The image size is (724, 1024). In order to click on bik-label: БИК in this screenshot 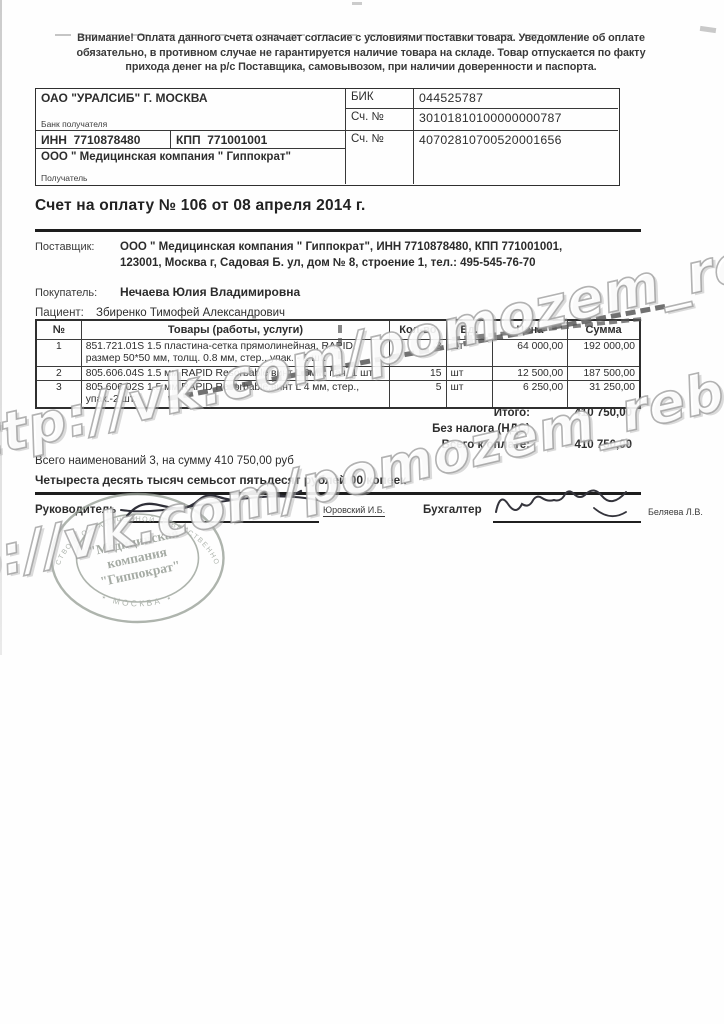, I will do `click(380, 99)`.